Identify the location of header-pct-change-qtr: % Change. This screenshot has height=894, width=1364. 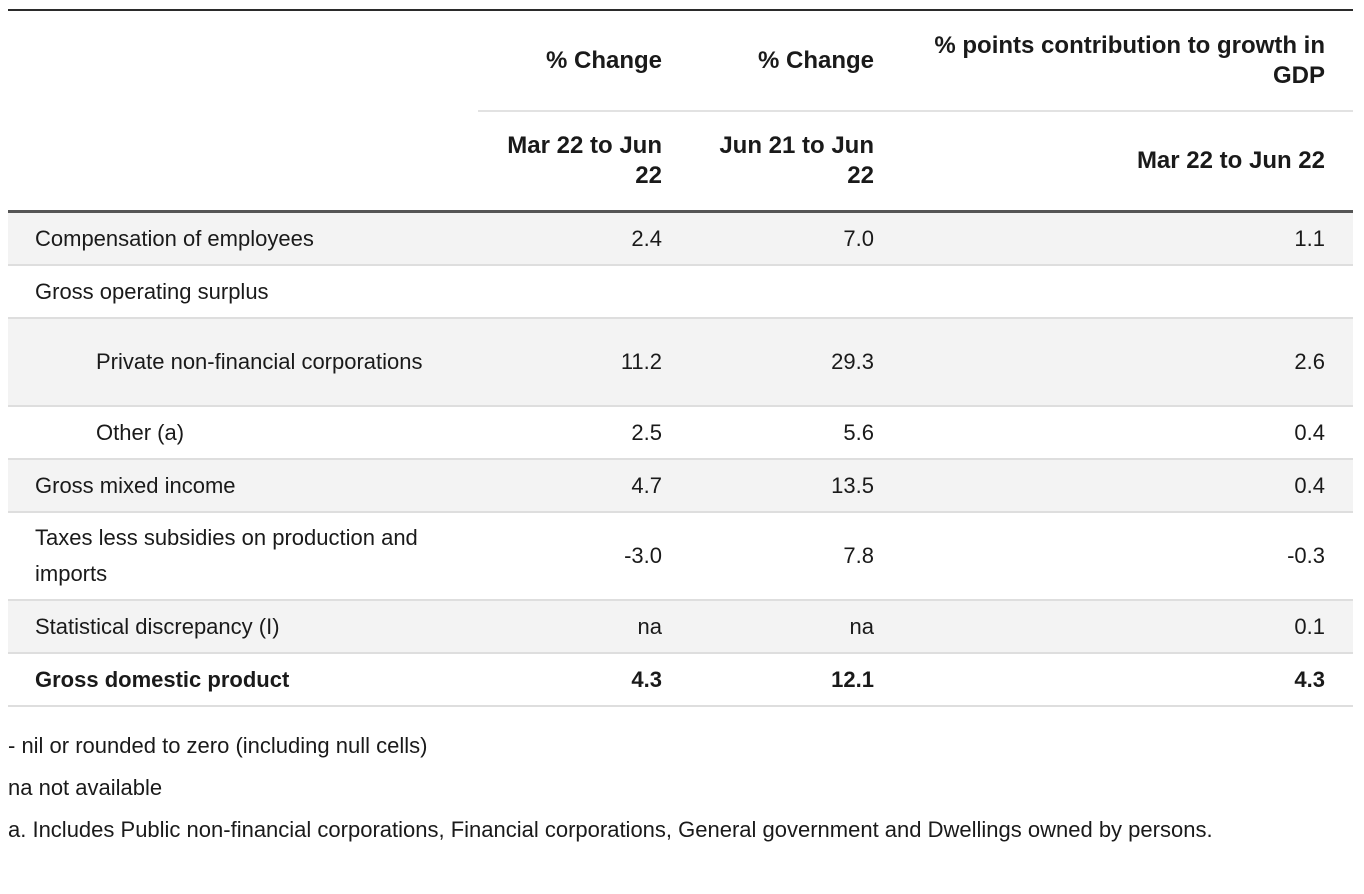
(584, 61).